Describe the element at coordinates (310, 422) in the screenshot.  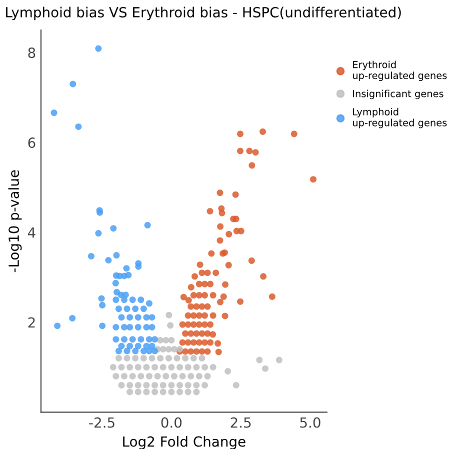
I see `x-tick-label: 5.0` at that location.